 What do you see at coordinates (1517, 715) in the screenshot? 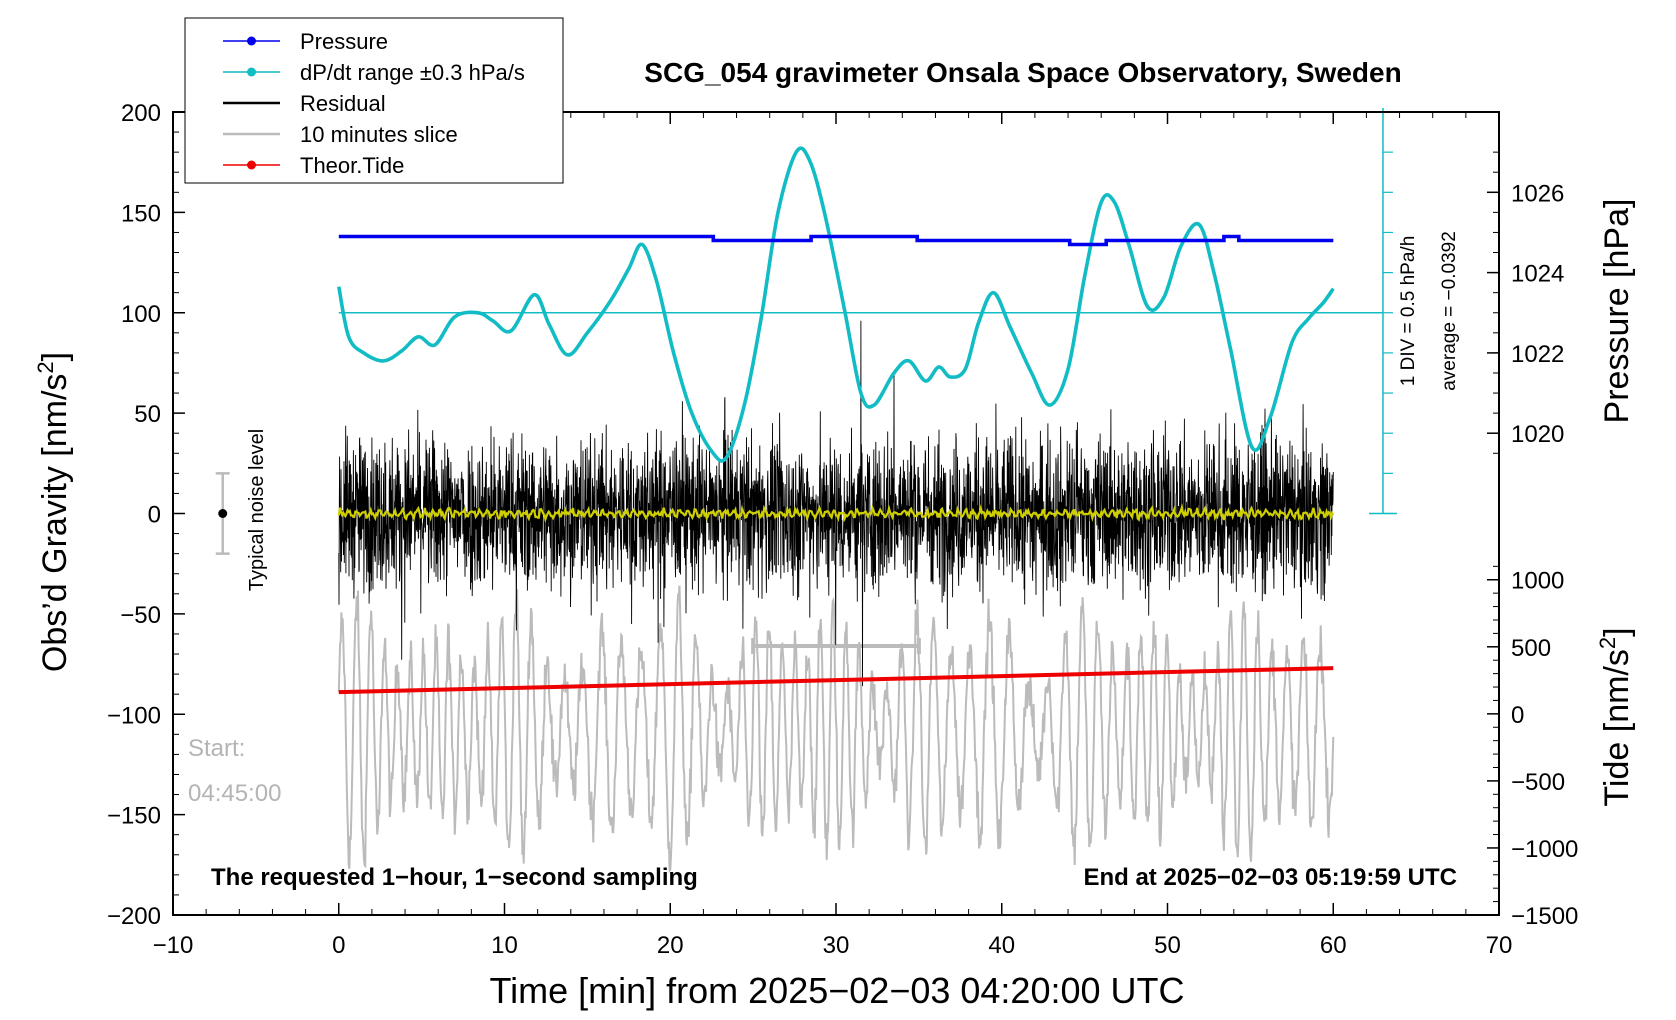
I see `tide-tick-label: 0` at bounding box center [1517, 715].